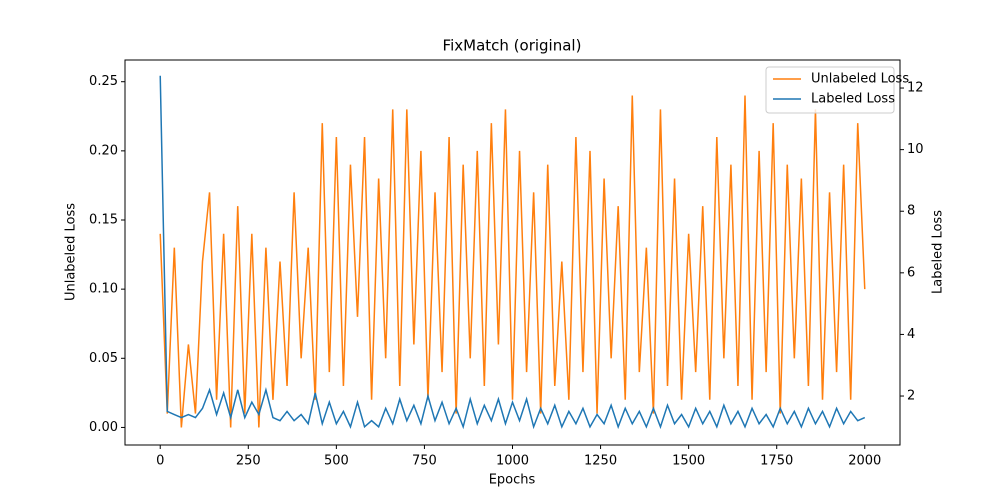 The image size is (1000, 500). I want to click on y2-tick-label: 6, so click(911, 272).